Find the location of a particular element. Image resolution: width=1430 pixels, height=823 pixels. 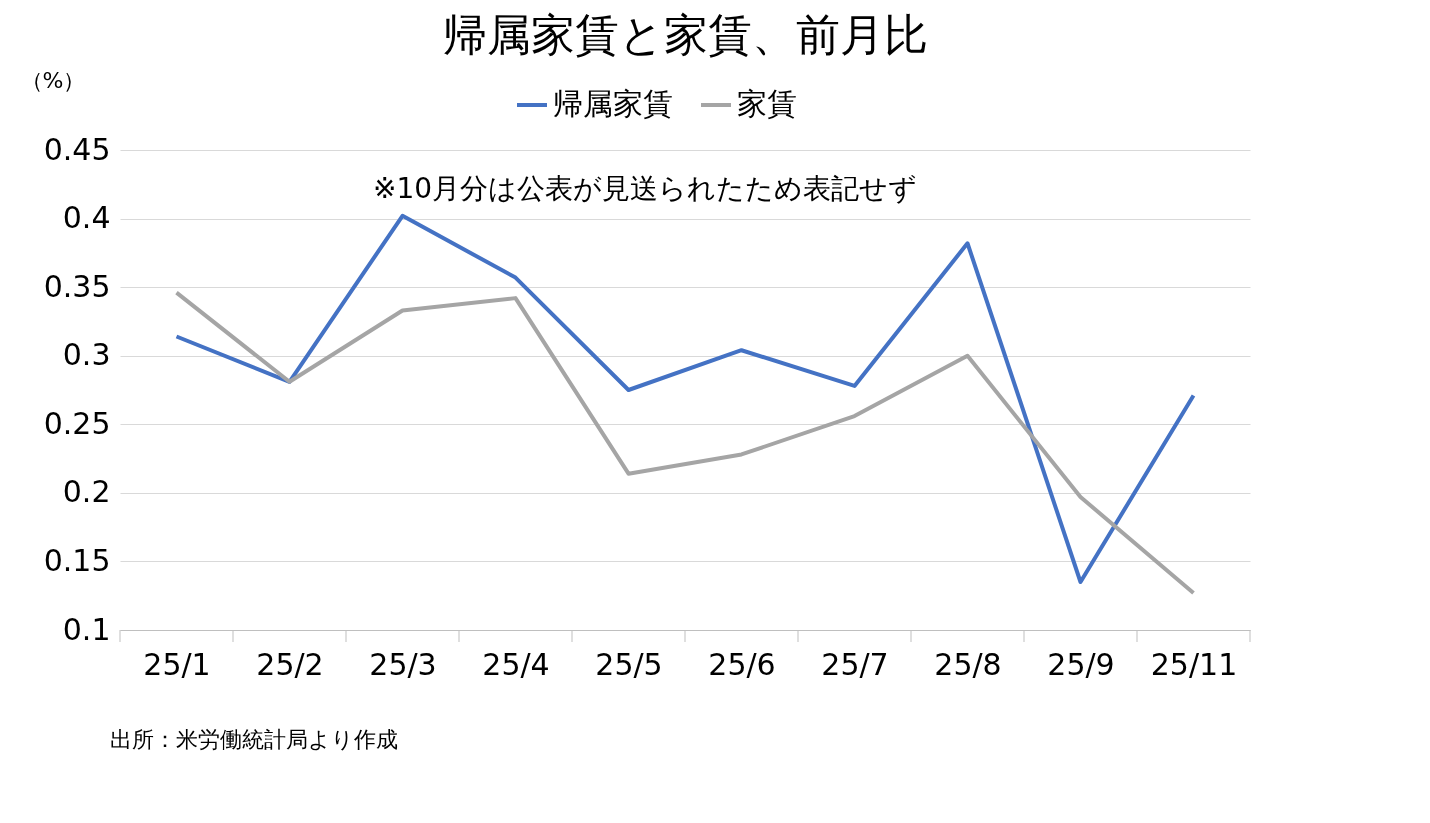

y-tick-label: 0.4 is located at coordinates (86, 218).